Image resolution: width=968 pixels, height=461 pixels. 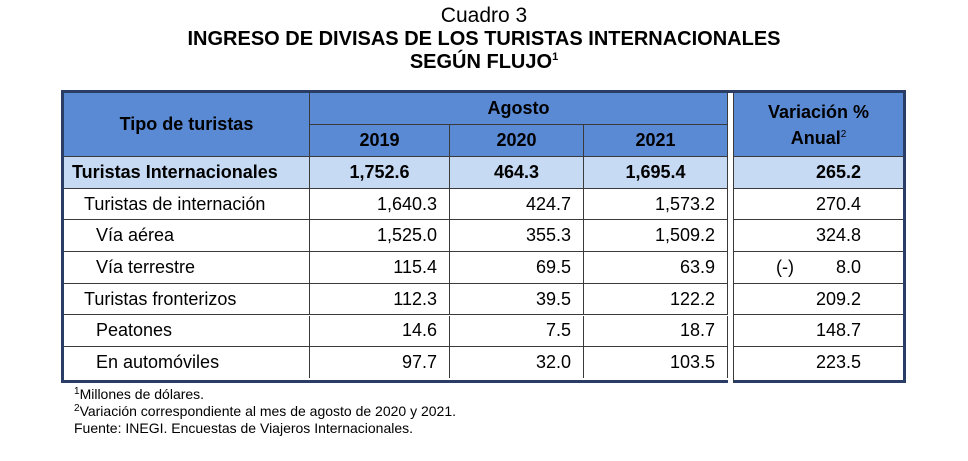 I want to click on row-value-2019: 14.6, so click(x=380, y=331).